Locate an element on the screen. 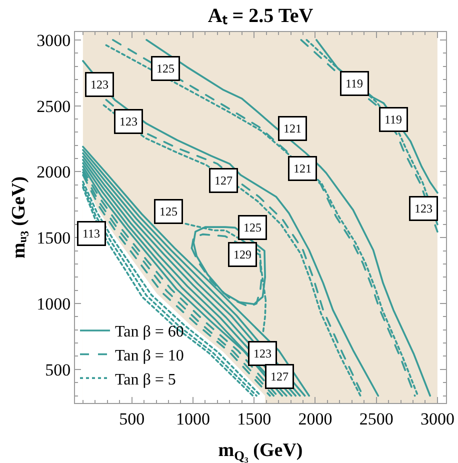 Image resolution: width=458 pixels, height=463 pixels. x-axis-title: m$_{Q₃}$ (GeV) is located at coordinates (260, 451).